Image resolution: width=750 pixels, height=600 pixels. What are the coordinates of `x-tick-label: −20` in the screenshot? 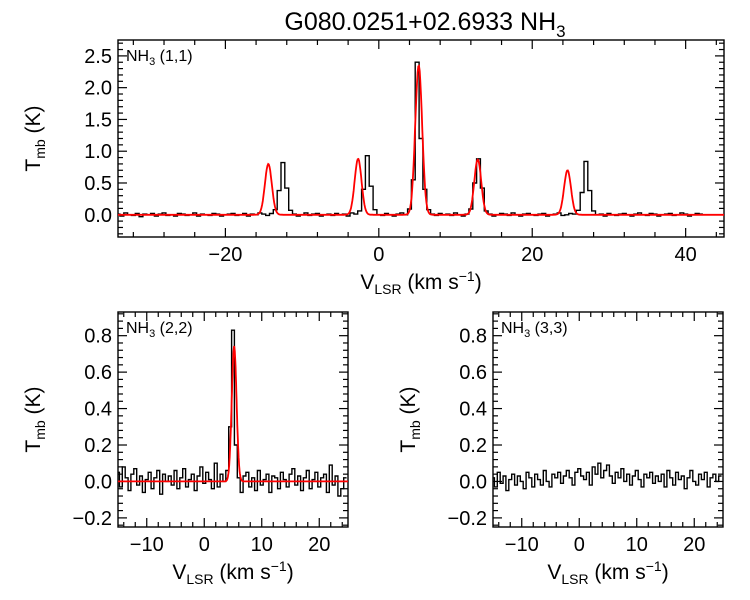 It's located at (225, 255).